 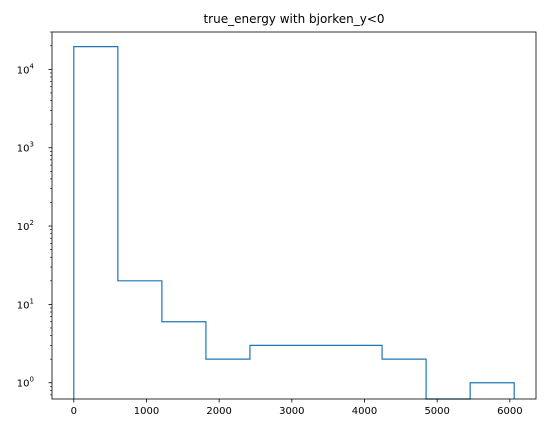 I want to click on x-tick-label: 3000, so click(x=291, y=411).